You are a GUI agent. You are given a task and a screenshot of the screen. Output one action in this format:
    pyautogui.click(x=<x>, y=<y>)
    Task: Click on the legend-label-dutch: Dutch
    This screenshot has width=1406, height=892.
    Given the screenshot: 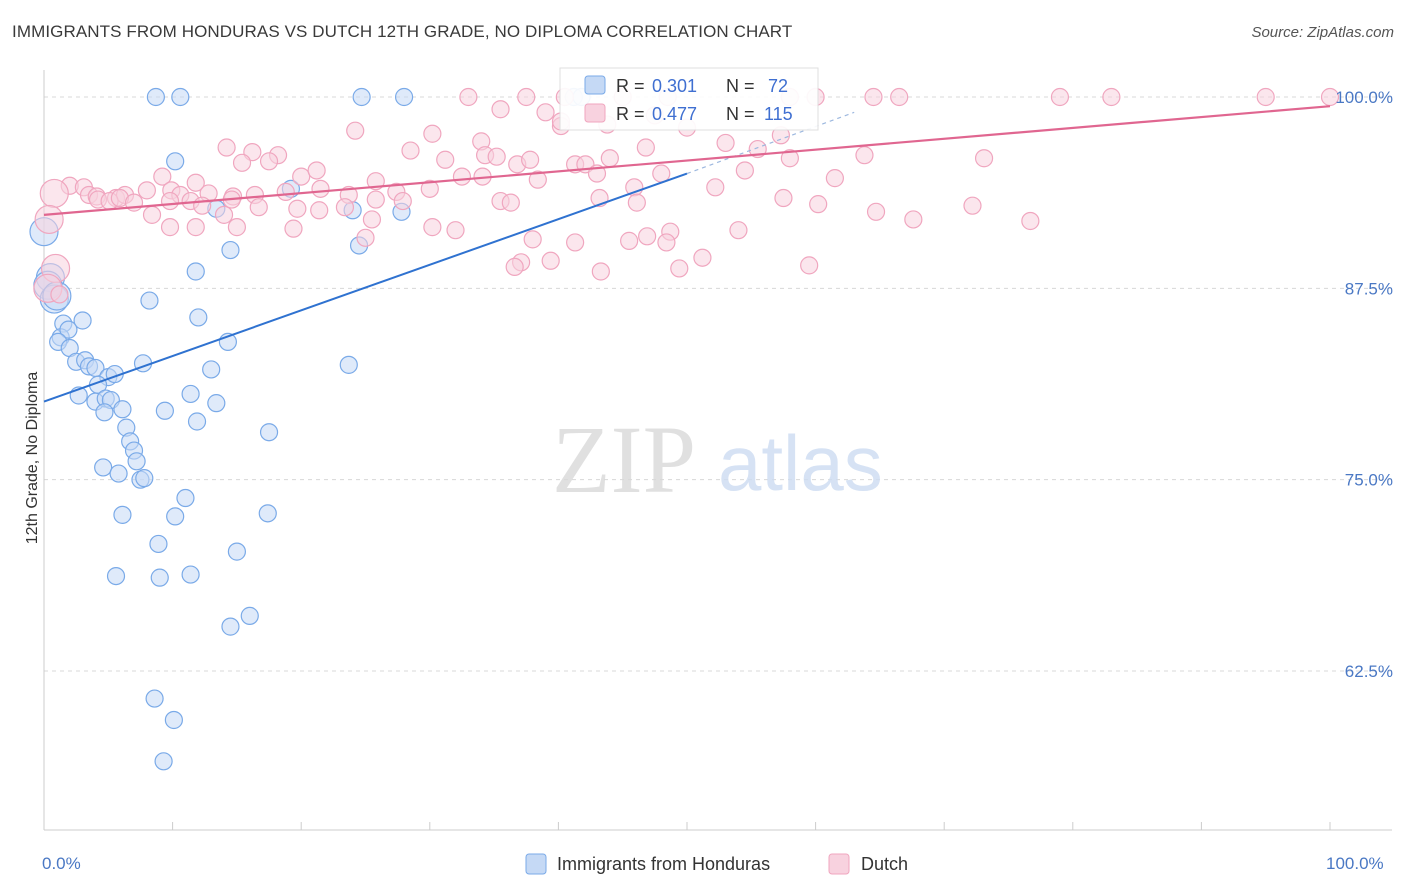 What is the action you would take?
    pyautogui.click(x=884, y=864)
    